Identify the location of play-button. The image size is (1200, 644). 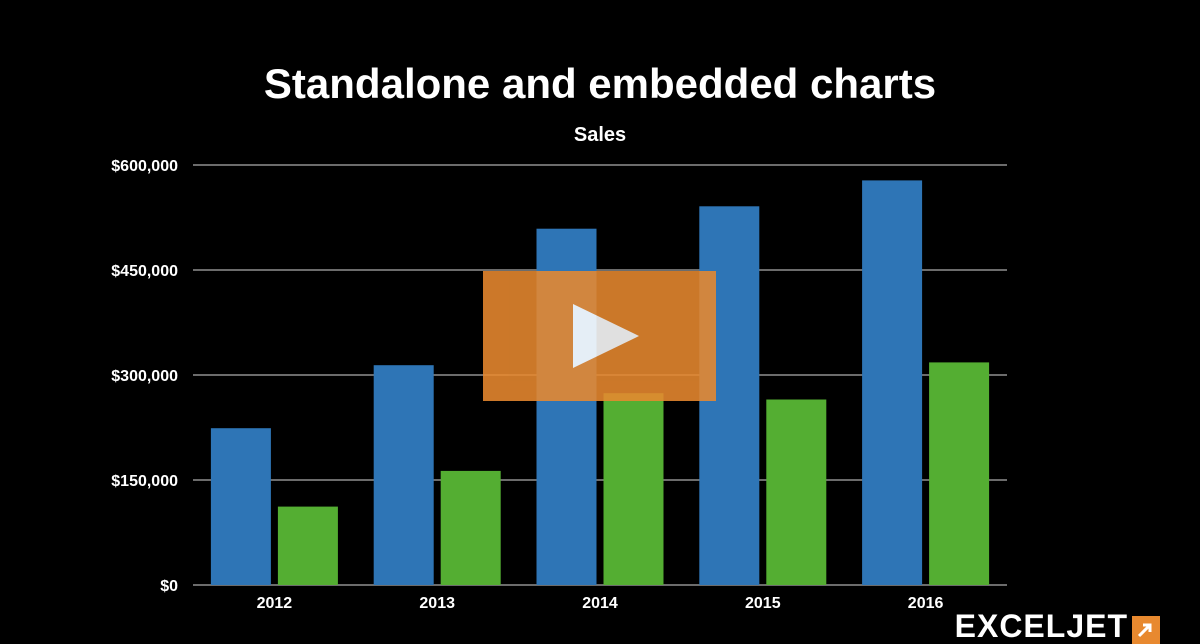
(599, 336).